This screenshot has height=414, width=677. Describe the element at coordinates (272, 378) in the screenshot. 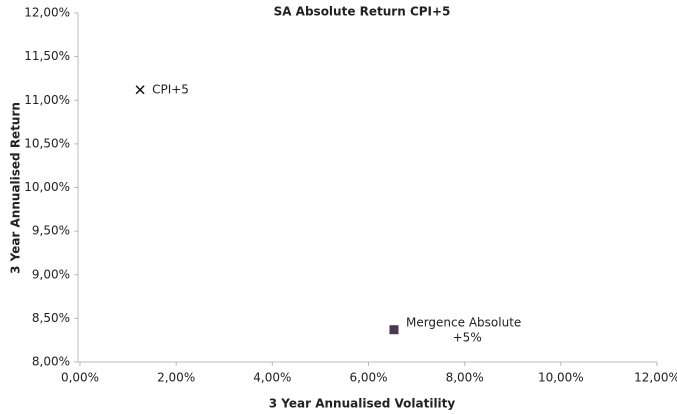

I see `x-tick-label: 4,00%` at that location.